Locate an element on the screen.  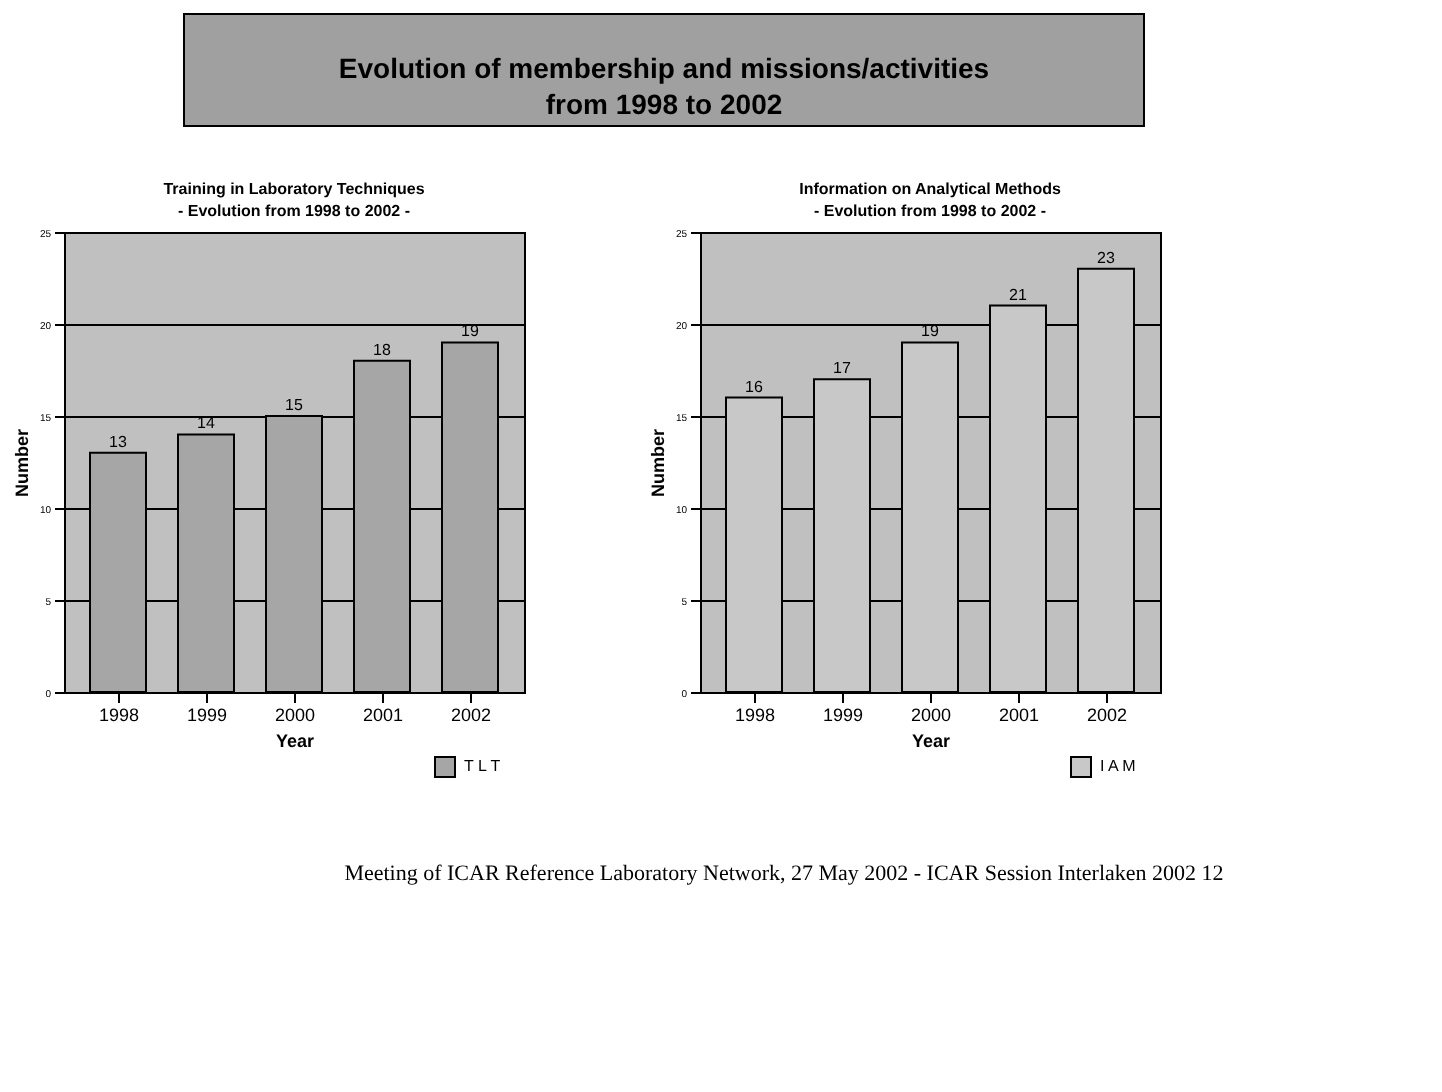
text: Meeting of ICAR Reference Laboratory Network, 27 May 2002 - ICAR Session Interlaken 2002 12 is located at coordinates (784, 874).